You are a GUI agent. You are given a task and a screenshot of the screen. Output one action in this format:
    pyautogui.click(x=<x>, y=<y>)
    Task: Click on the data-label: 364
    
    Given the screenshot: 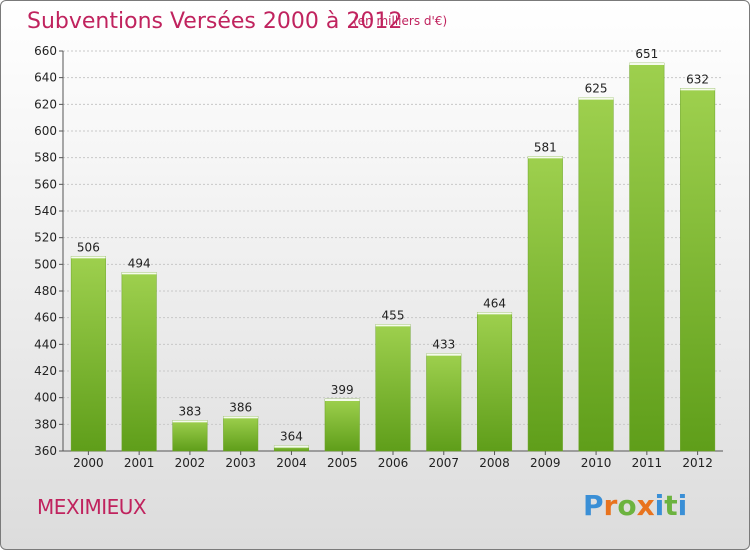 What is the action you would take?
    pyautogui.click(x=291, y=437)
    